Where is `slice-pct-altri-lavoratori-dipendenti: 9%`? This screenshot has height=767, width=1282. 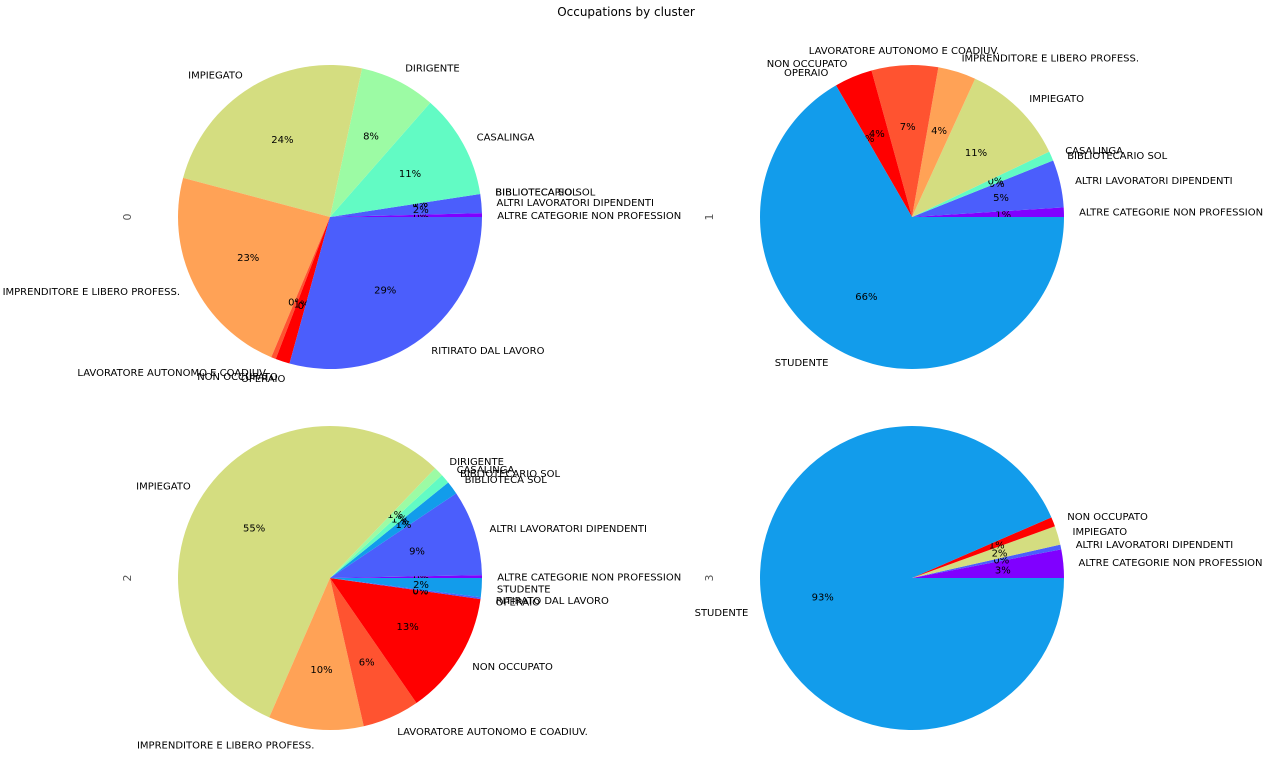 slice-pct-altri-lavoratori-dipendenti: 9% is located at coordinates (417, 552).